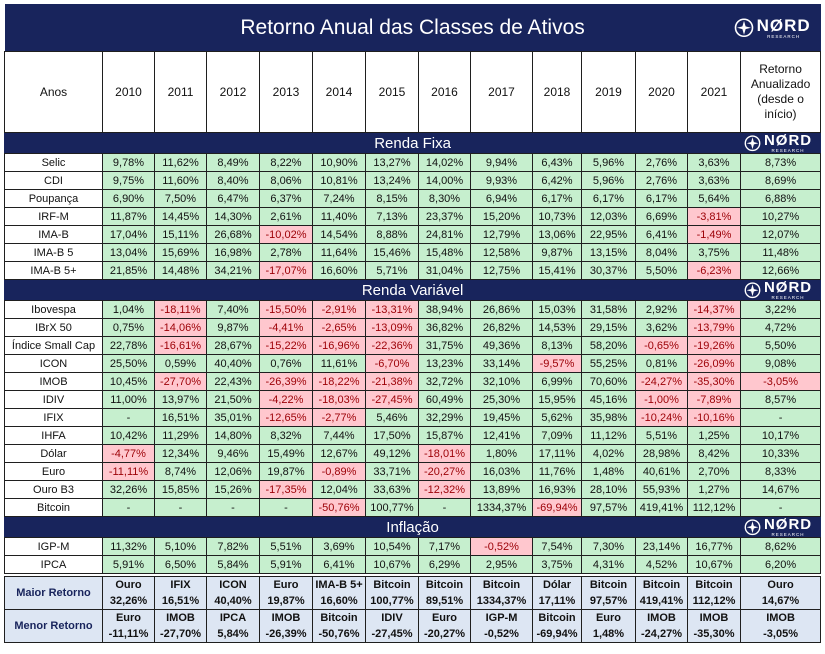 The image size is (825, 654). Describe the element at coordinates (788, 524) in the screenshot. I see `logo-text: NØRD` at that location.